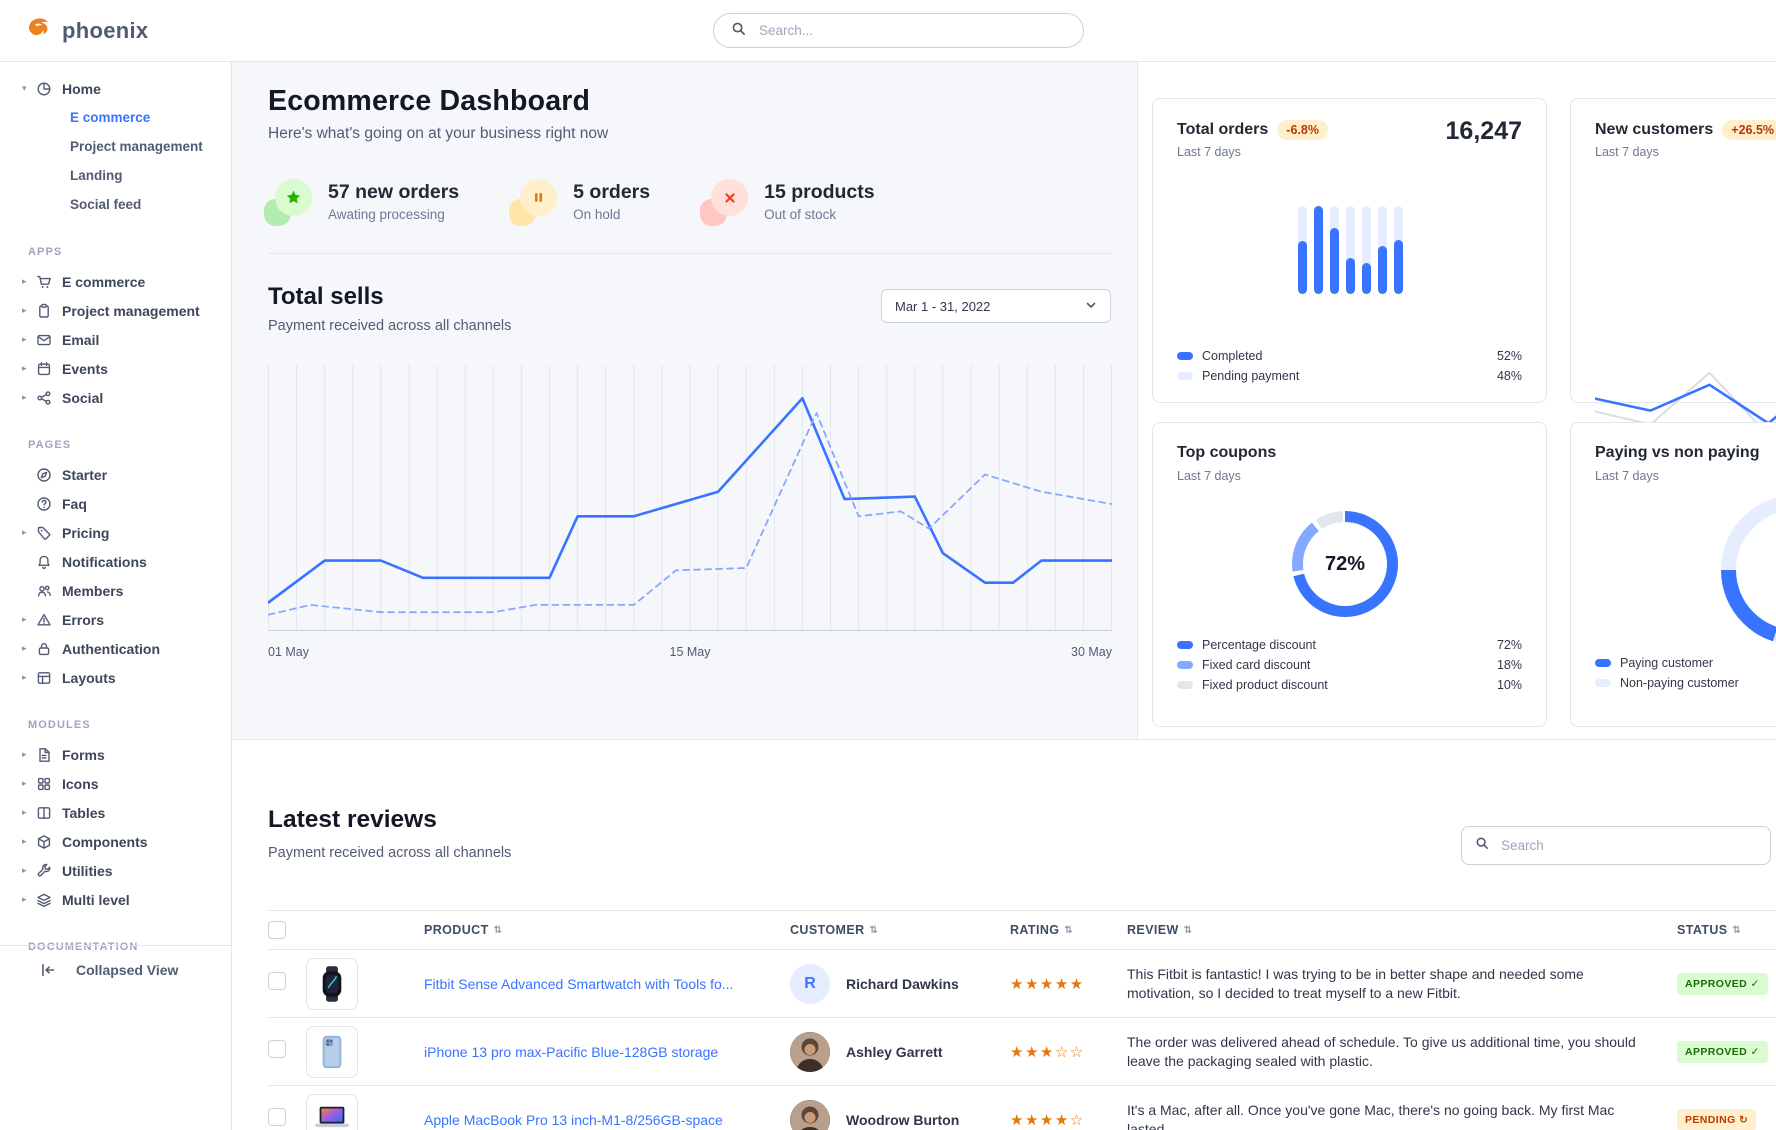  What do you see at coordinates (84, 281) in the screenshot?
I see `sidebar-item-e-commerce: ▸ E commerce` at bounding box center [84, 281].